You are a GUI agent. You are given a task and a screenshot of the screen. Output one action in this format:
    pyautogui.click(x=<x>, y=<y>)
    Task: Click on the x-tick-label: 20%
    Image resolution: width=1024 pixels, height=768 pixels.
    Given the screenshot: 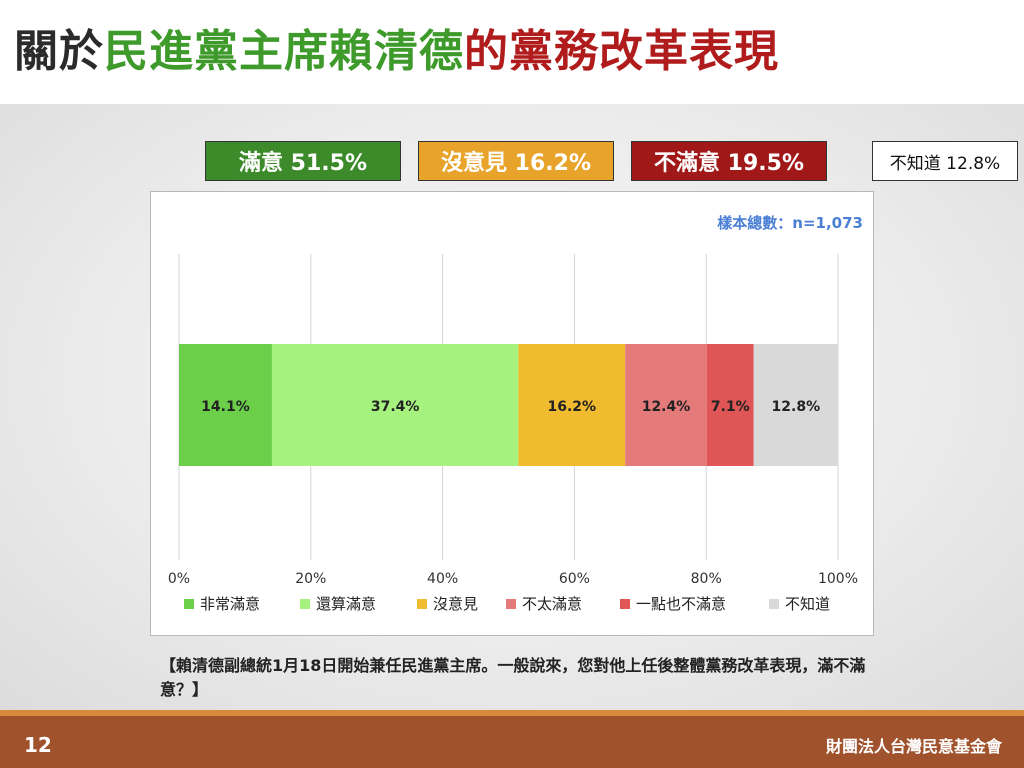 What is the action you would take?
    pyautogui.click(x=310, y=579)
    